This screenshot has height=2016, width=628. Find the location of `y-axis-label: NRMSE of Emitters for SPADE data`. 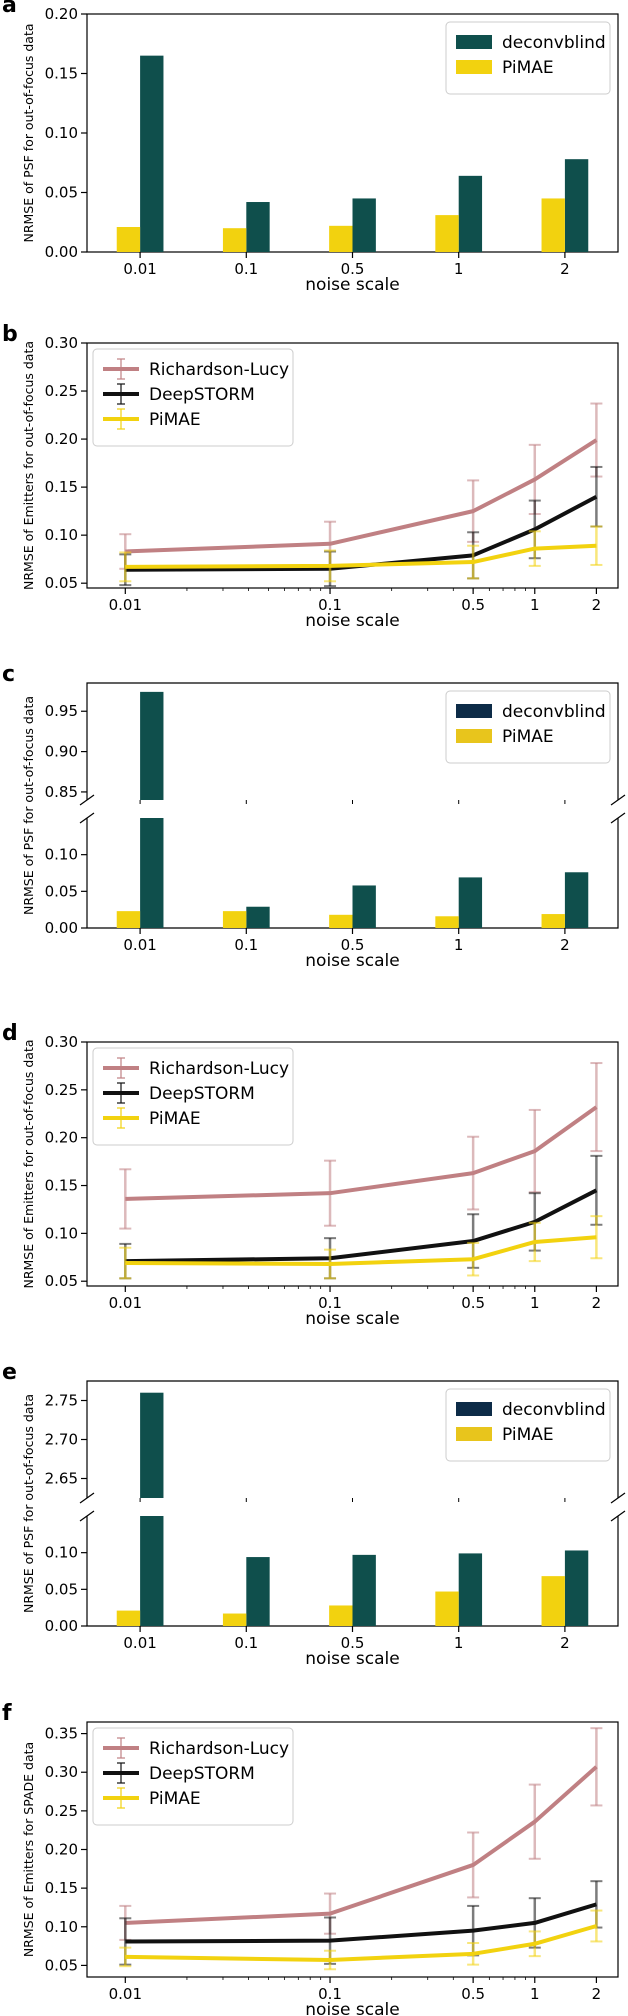

y-axis-label: NRMSE of Emitters for SPADE data is located at coordinates (28, 1849).